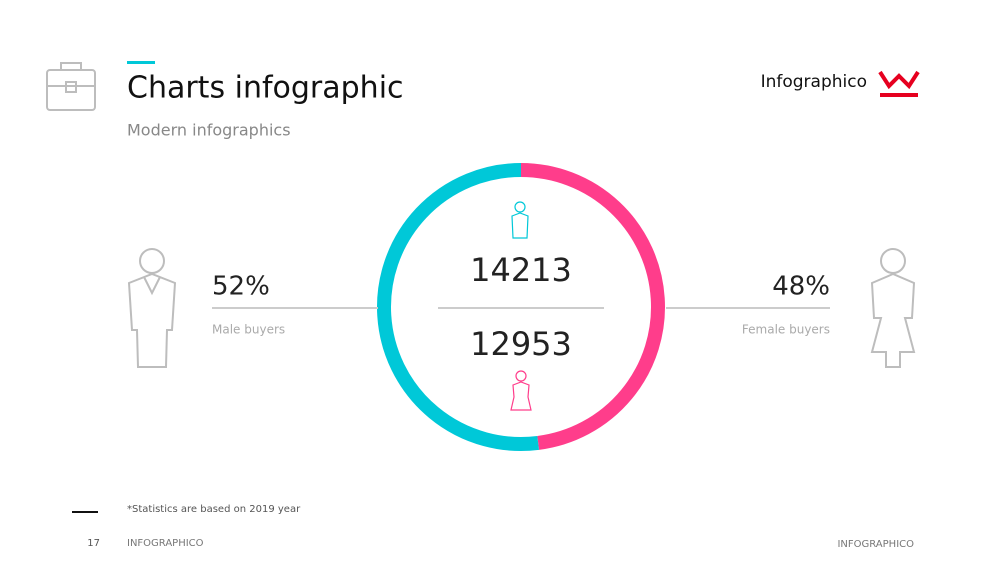 The width and height of the screenshot is (1000, 562). What do you see at coordinates (521, 270) in the screenshot?
I see `male-count: 14213` at bounding box center [521, 270].